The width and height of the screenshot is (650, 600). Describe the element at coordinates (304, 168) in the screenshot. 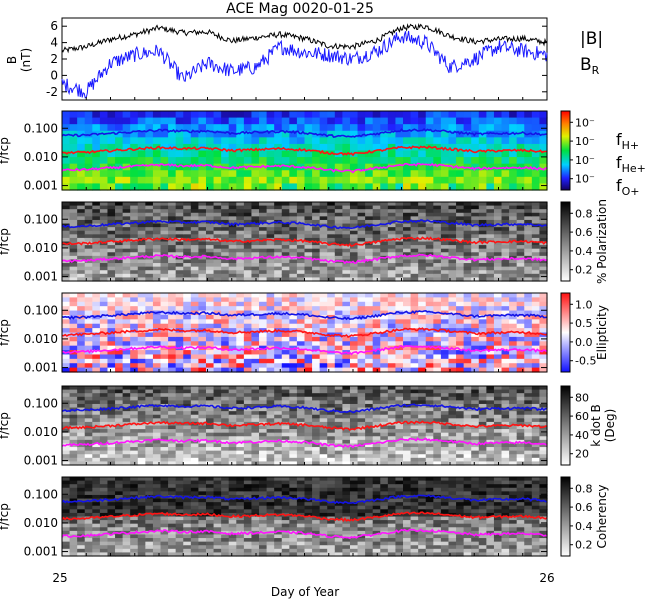

I see `gyro-line-f-o` at that location.